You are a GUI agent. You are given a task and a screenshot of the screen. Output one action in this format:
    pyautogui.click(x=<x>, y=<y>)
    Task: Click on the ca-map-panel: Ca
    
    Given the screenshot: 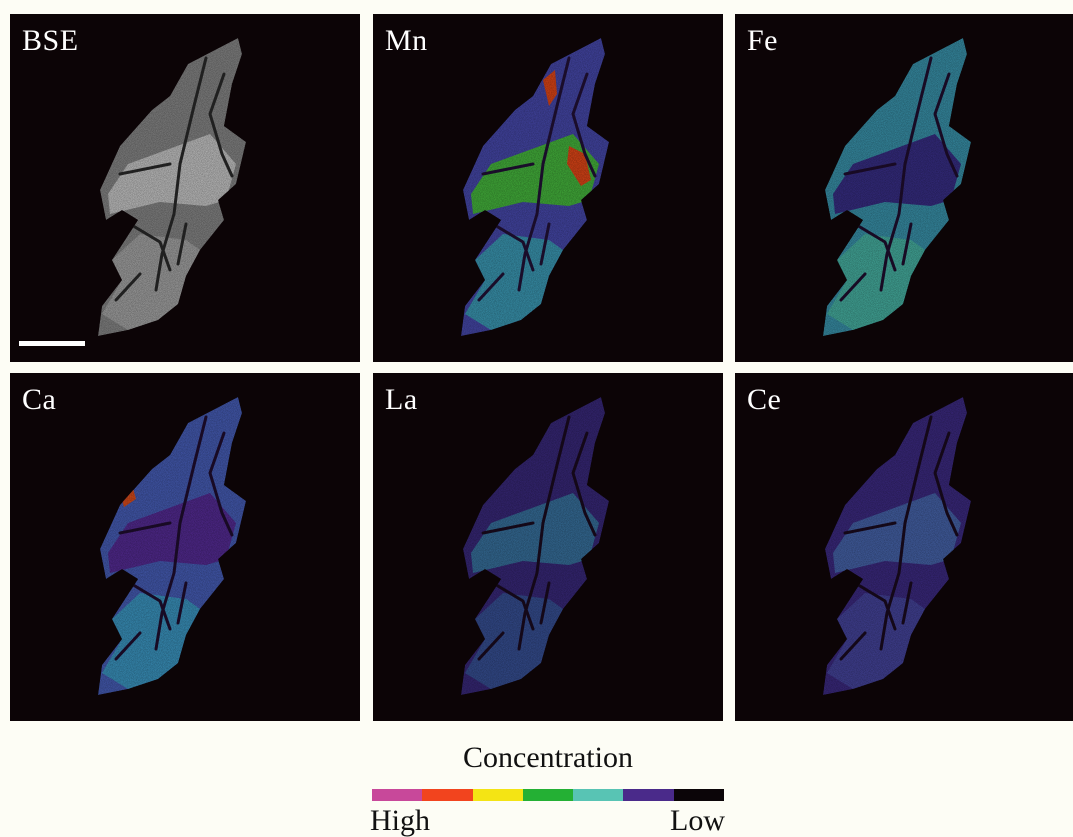 What is the action you would take?
    pyautogui.click(x=185, y=547)
    